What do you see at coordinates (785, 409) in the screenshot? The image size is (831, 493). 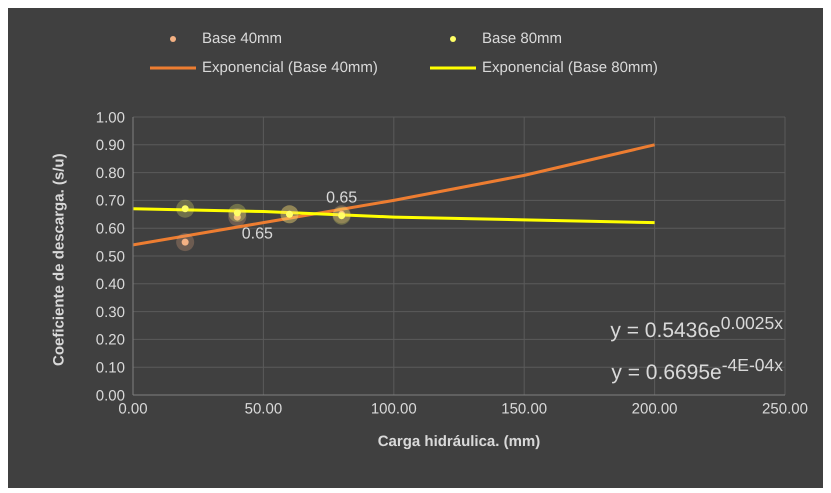 I see `x-tick-label: 250.00` at bounding box center [785, 409].